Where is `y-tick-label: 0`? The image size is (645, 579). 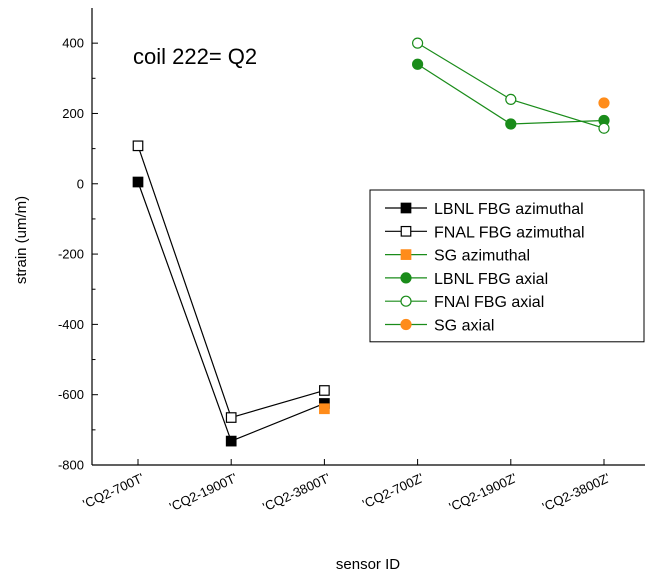 y-tick-label: 0 is located at coordinates (80, 183).